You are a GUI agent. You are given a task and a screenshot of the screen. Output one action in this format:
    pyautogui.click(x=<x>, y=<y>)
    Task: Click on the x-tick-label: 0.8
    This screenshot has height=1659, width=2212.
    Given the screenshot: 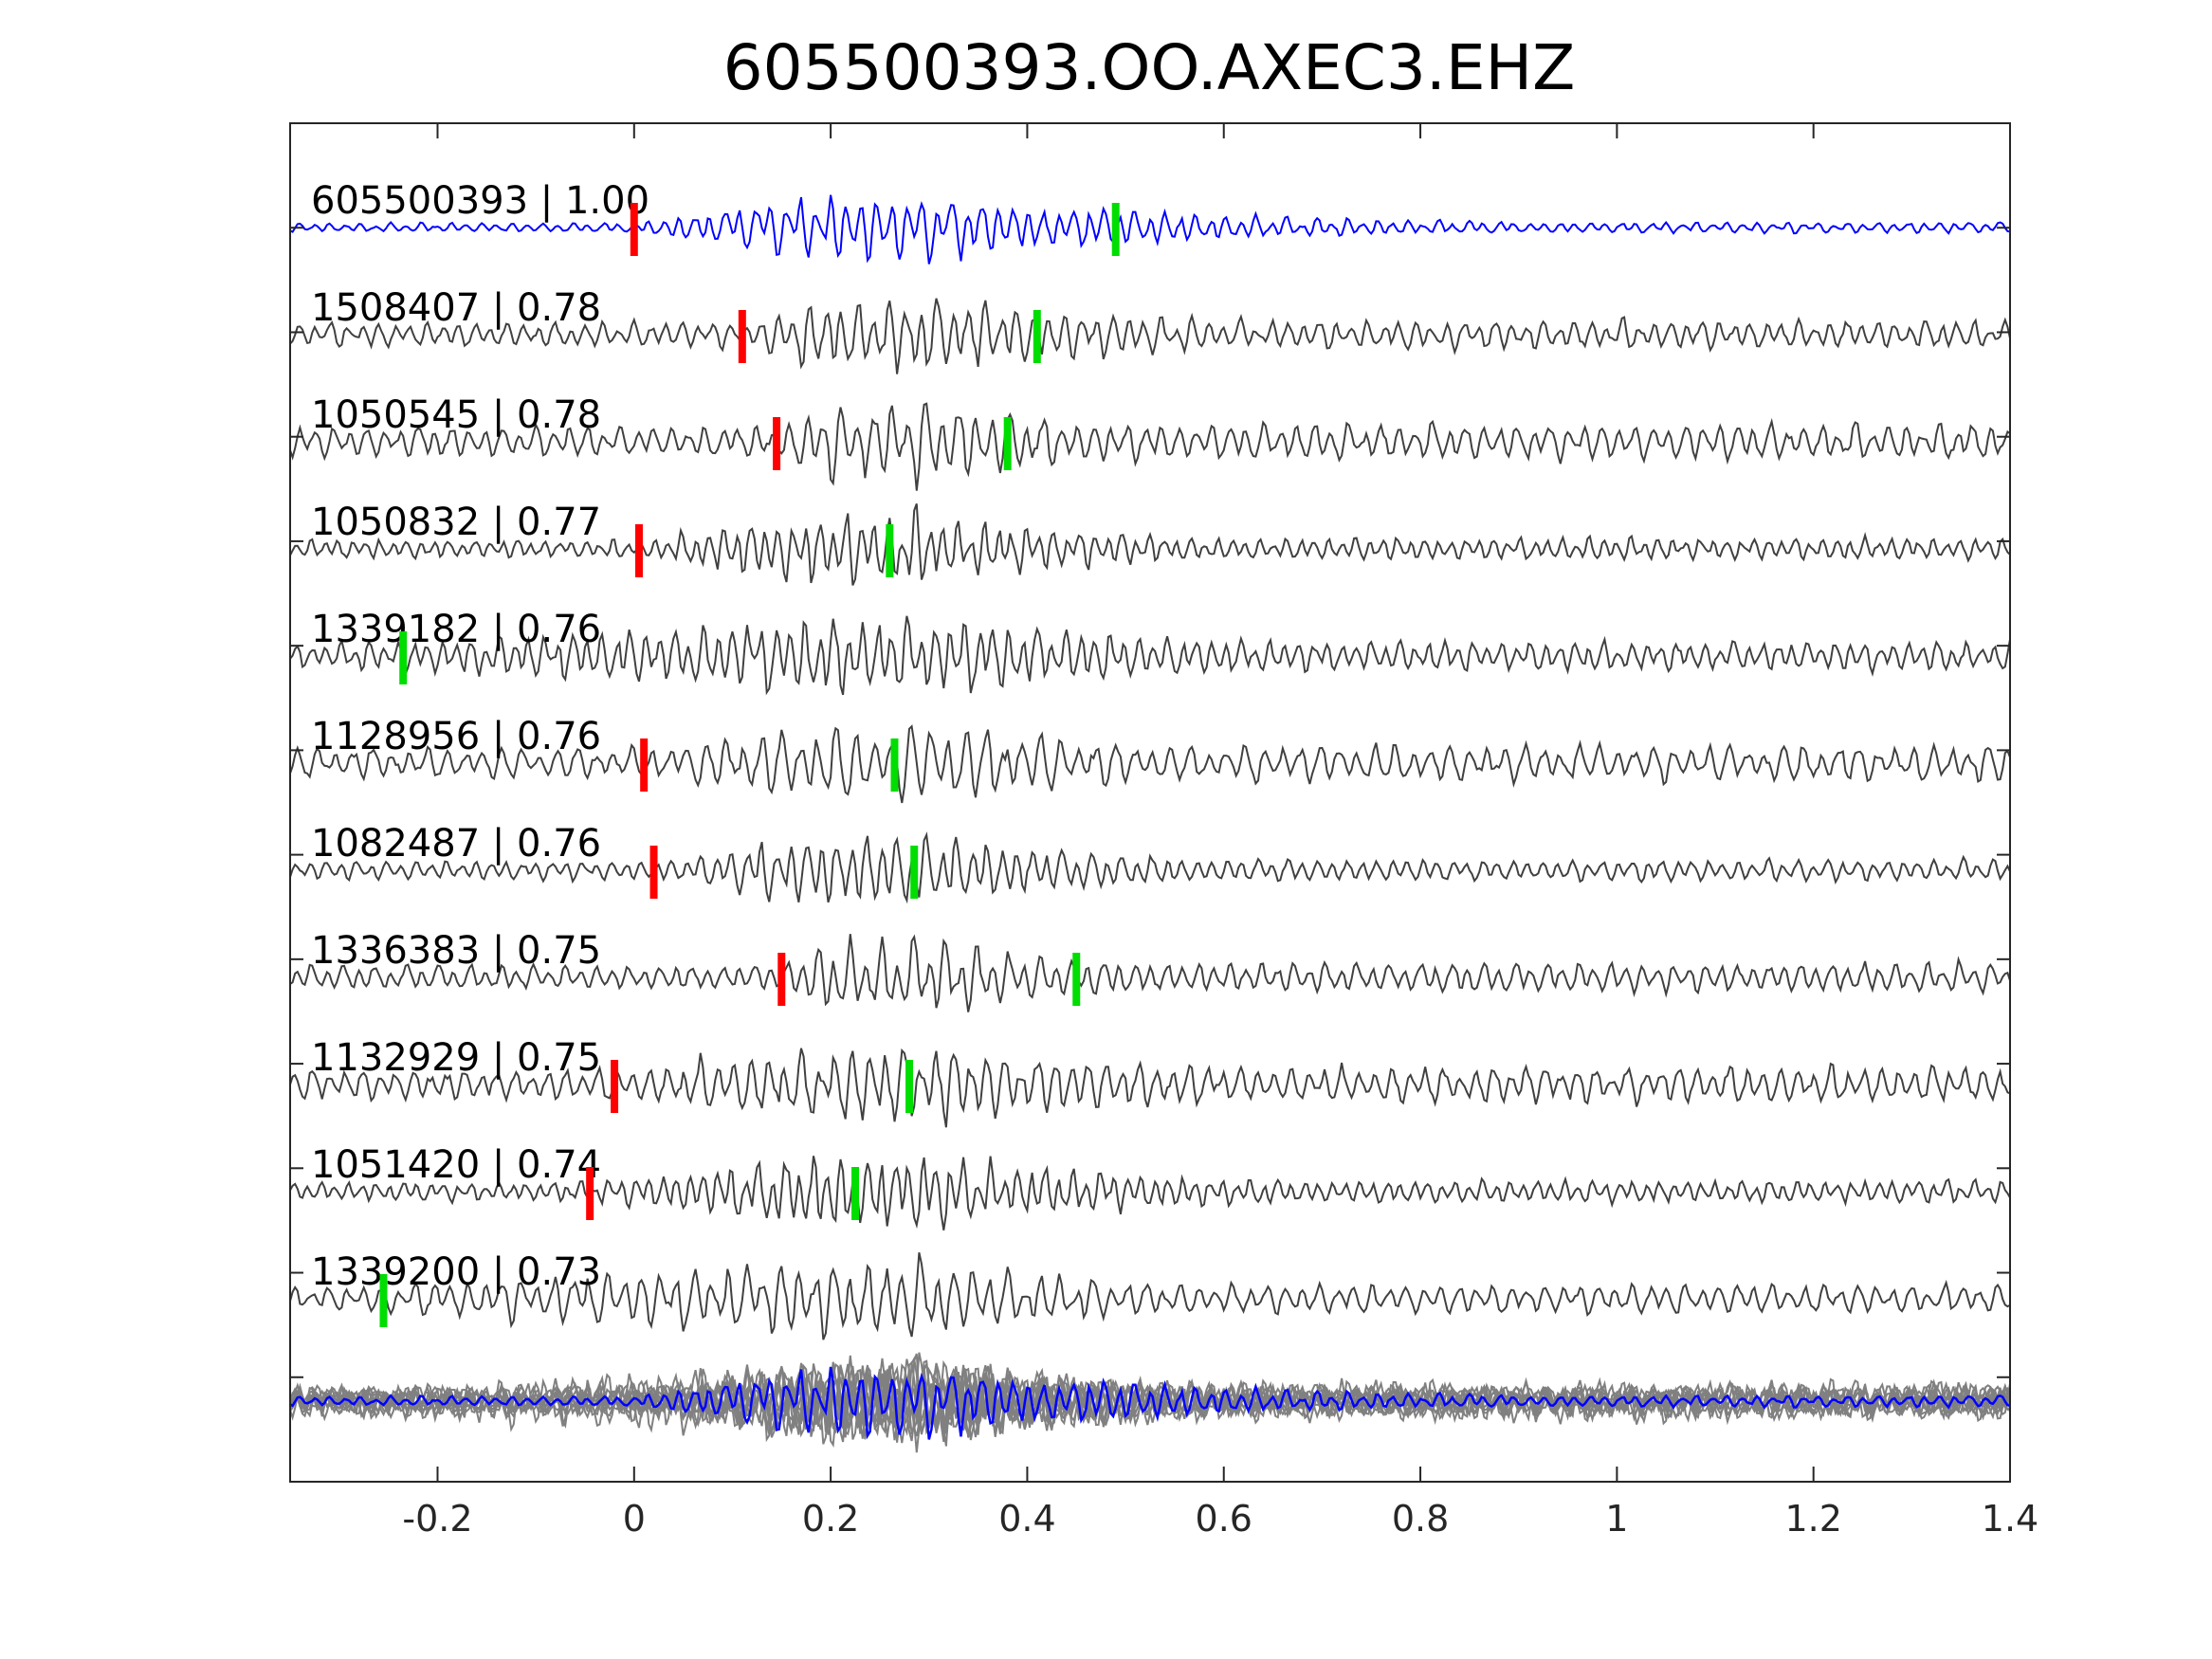 What is the action you would take?
    pyautogui.click(x=1420, y=1519)
    